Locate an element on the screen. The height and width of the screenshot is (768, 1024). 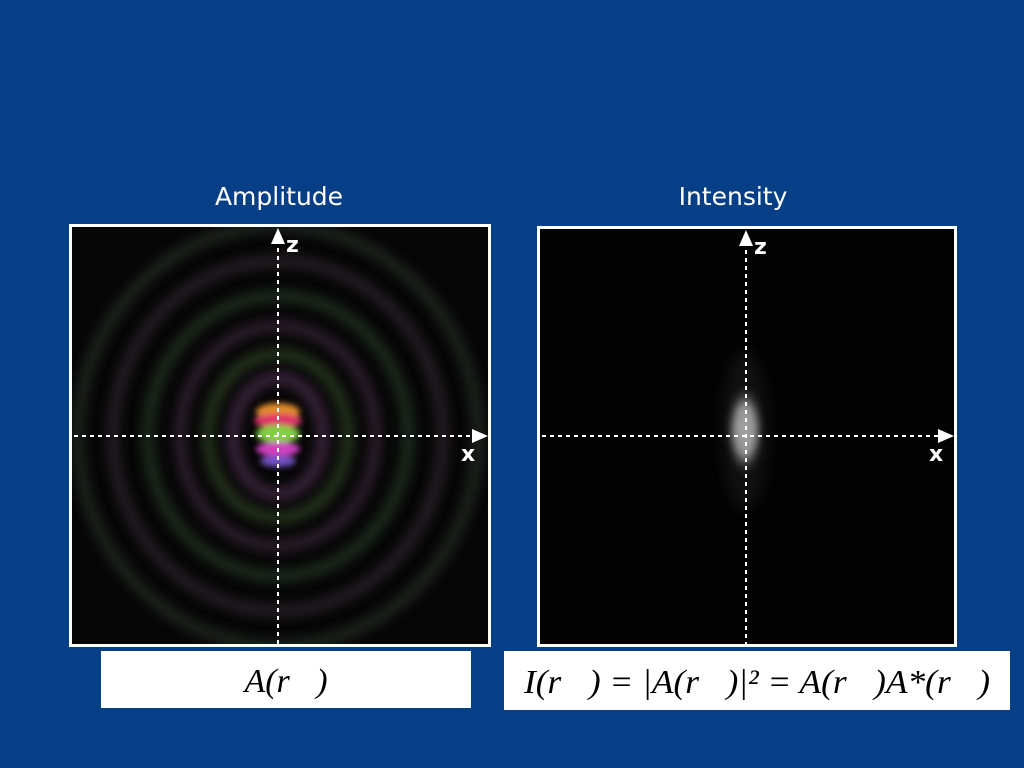
formula: I(r⃗) = |A(r⃗)|² = A(r⃗)A*(r⃗) is located at coordinates (756, 682).